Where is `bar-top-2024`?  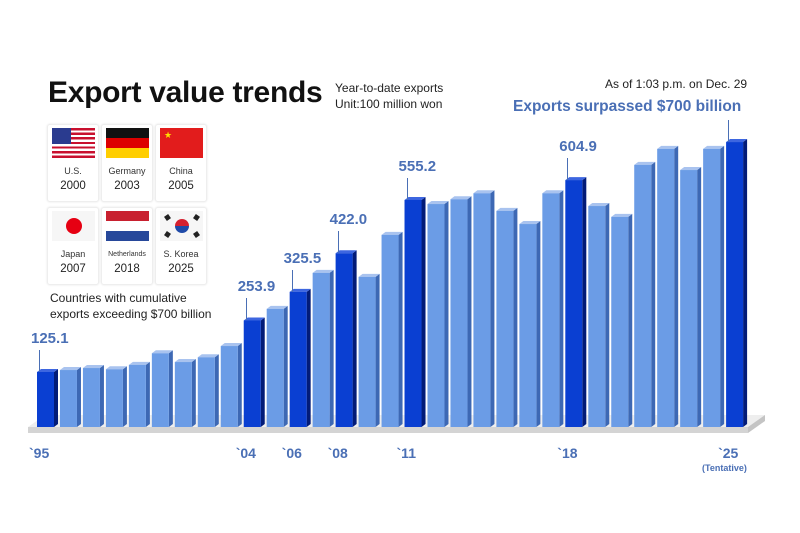 bar-top-2024 is located at coordinates (714, 147).